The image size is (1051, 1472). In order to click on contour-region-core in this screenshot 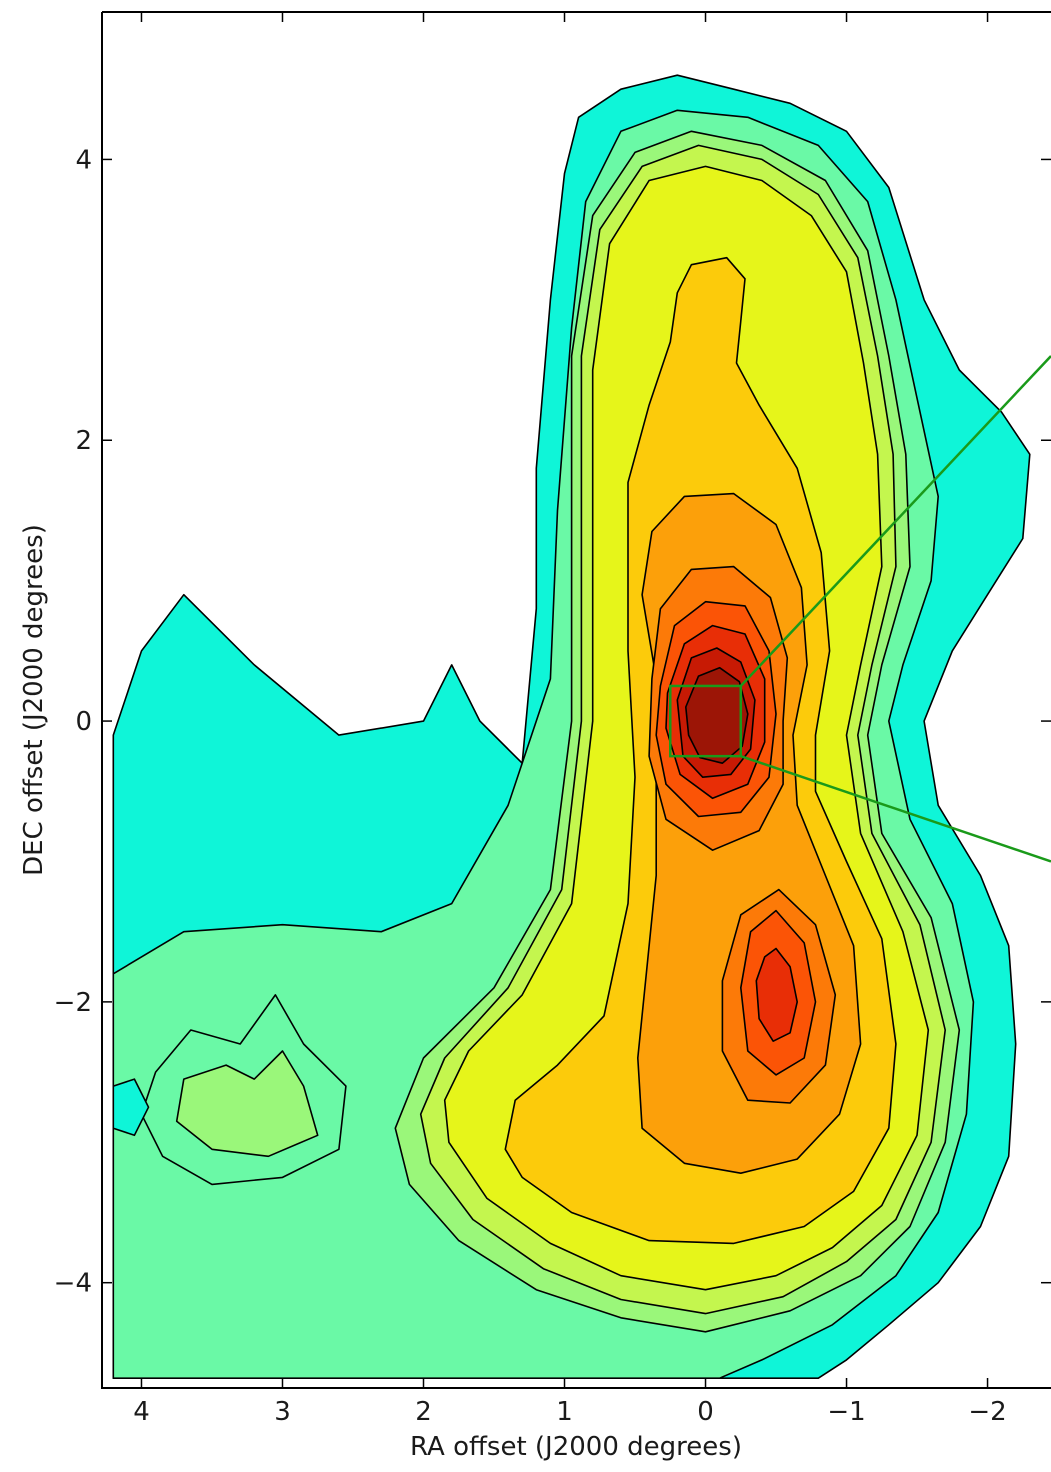, I will do `click(716, 715)`.